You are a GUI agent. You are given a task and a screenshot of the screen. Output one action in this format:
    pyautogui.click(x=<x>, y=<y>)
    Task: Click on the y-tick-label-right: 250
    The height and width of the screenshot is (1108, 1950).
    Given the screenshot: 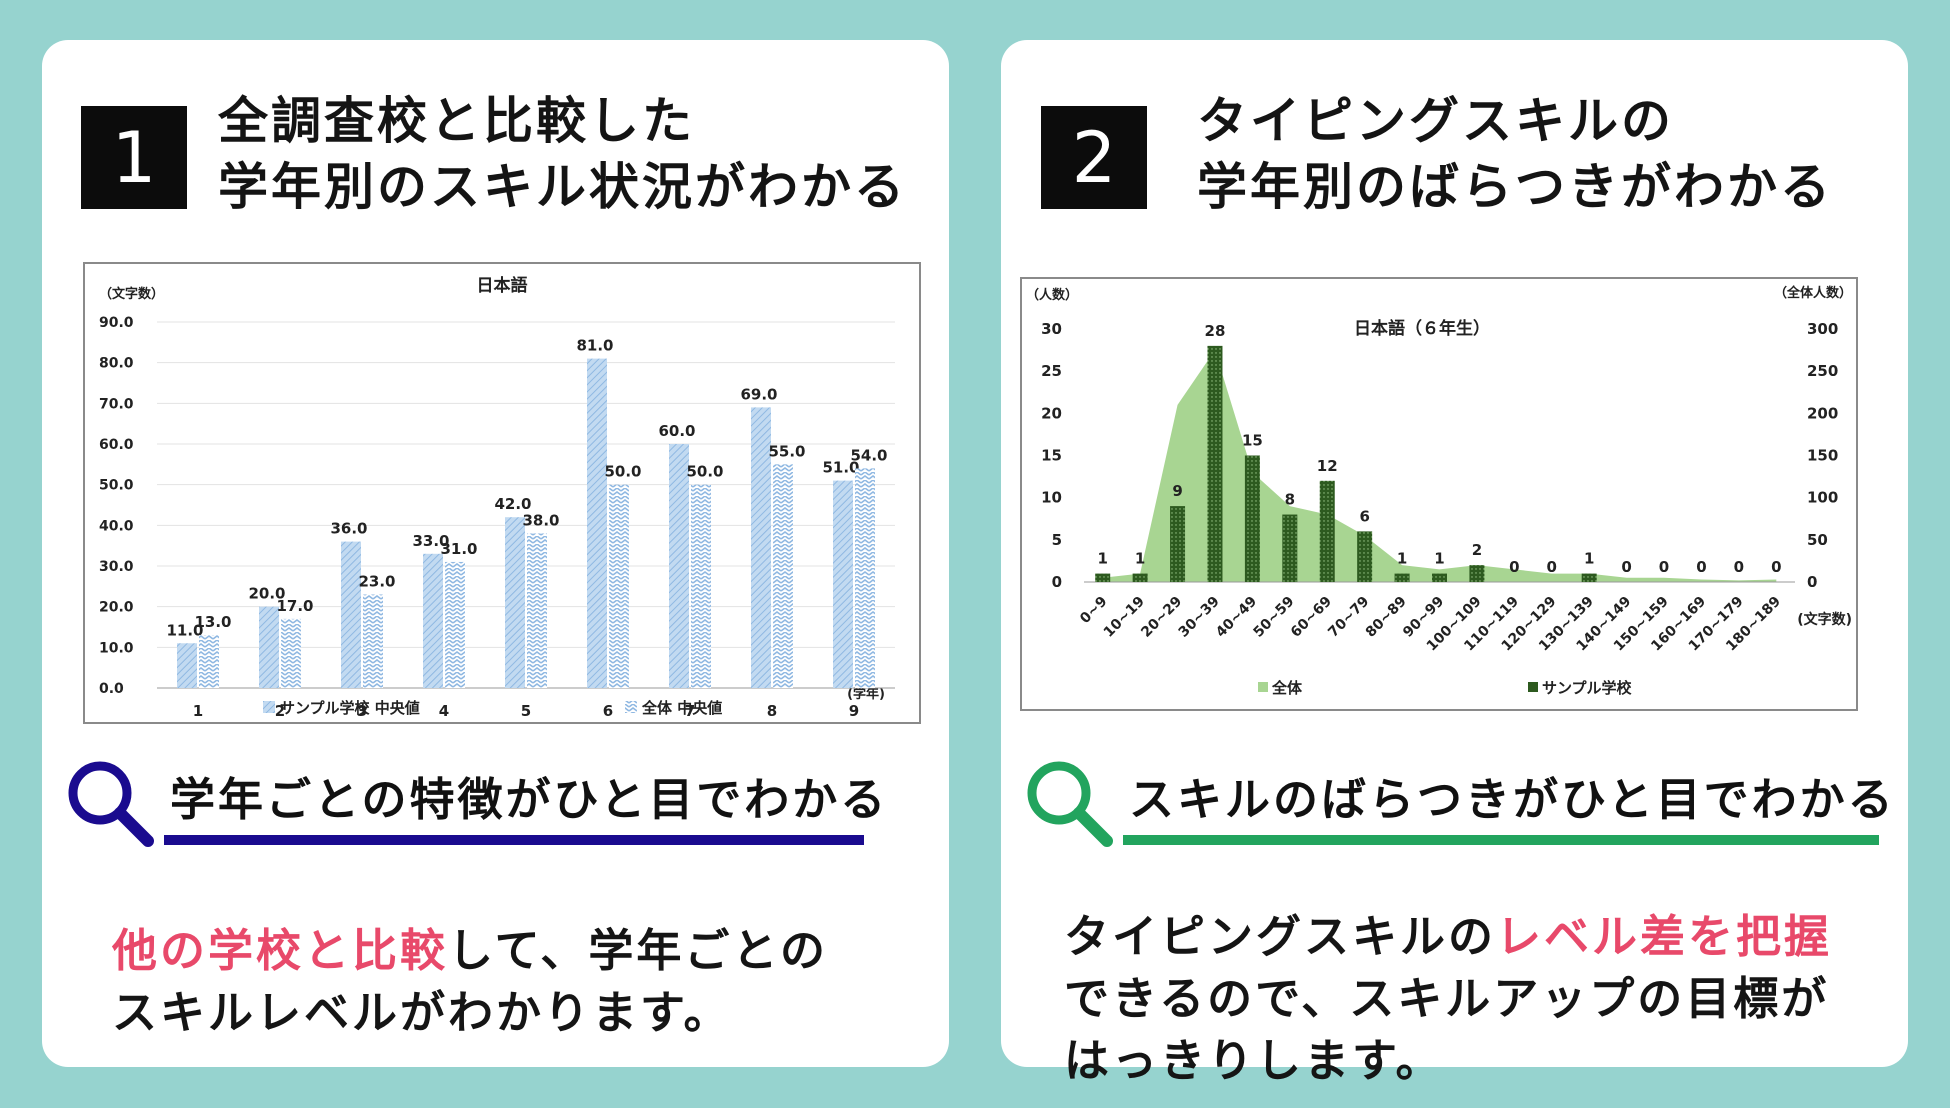 What is the action you would take?
    pyautogui.click(x=1822, y=371)
    